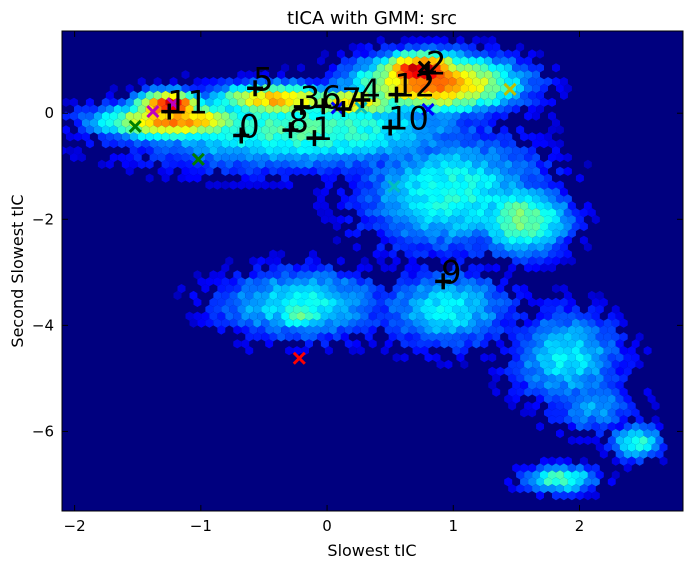  I want to click on y-axis-label: Second Slowest tIC, so click(17, 270).